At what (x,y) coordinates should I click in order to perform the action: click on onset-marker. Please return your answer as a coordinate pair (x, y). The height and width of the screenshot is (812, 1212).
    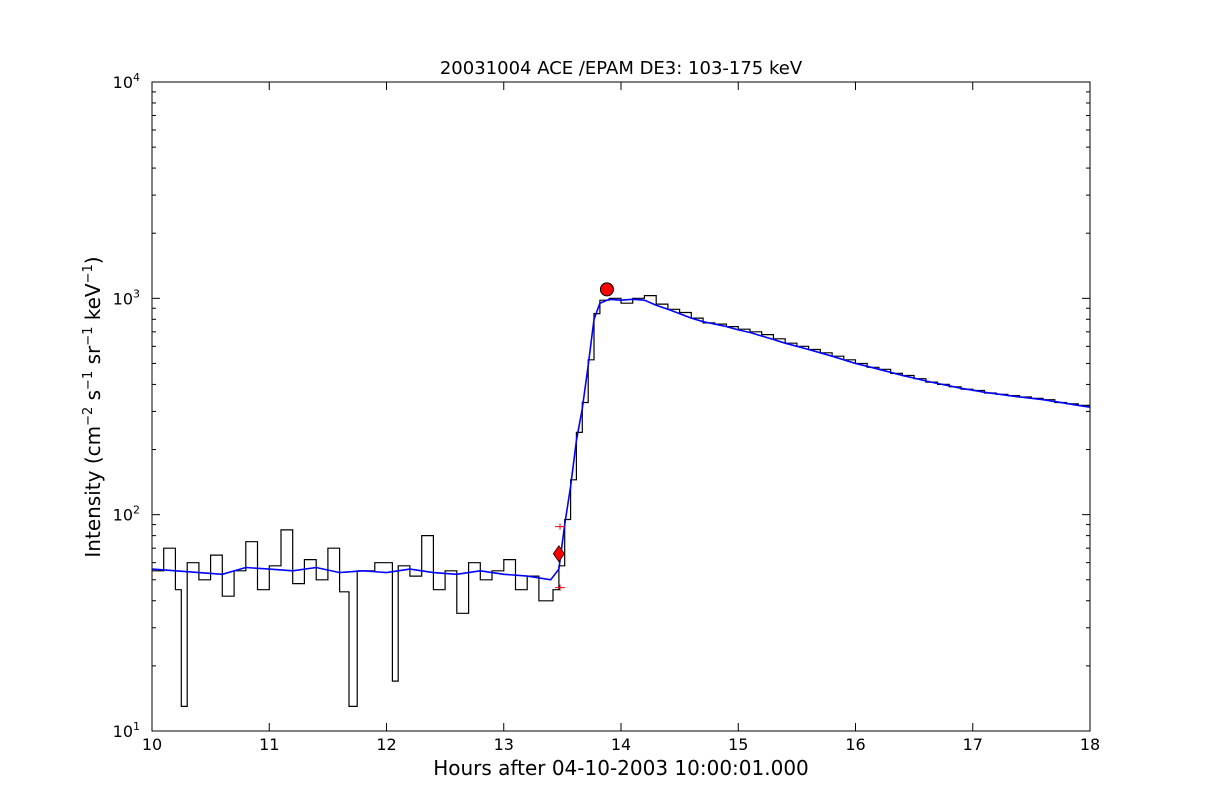
    Looking at the image, I should click on (558, 553).